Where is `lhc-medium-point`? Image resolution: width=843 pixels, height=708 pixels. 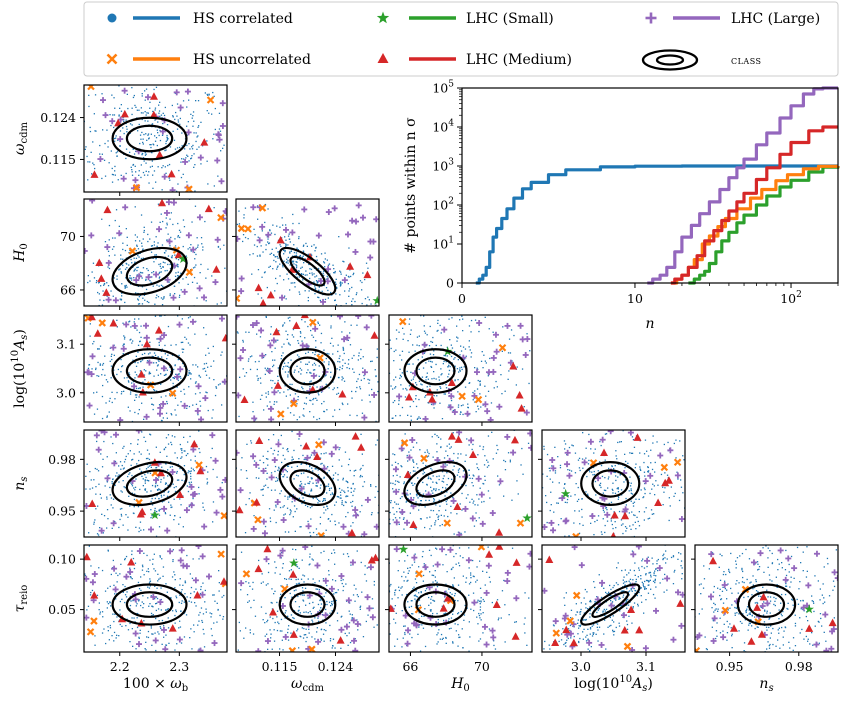
lhc-medium-point is located at coordinates (367, 274).